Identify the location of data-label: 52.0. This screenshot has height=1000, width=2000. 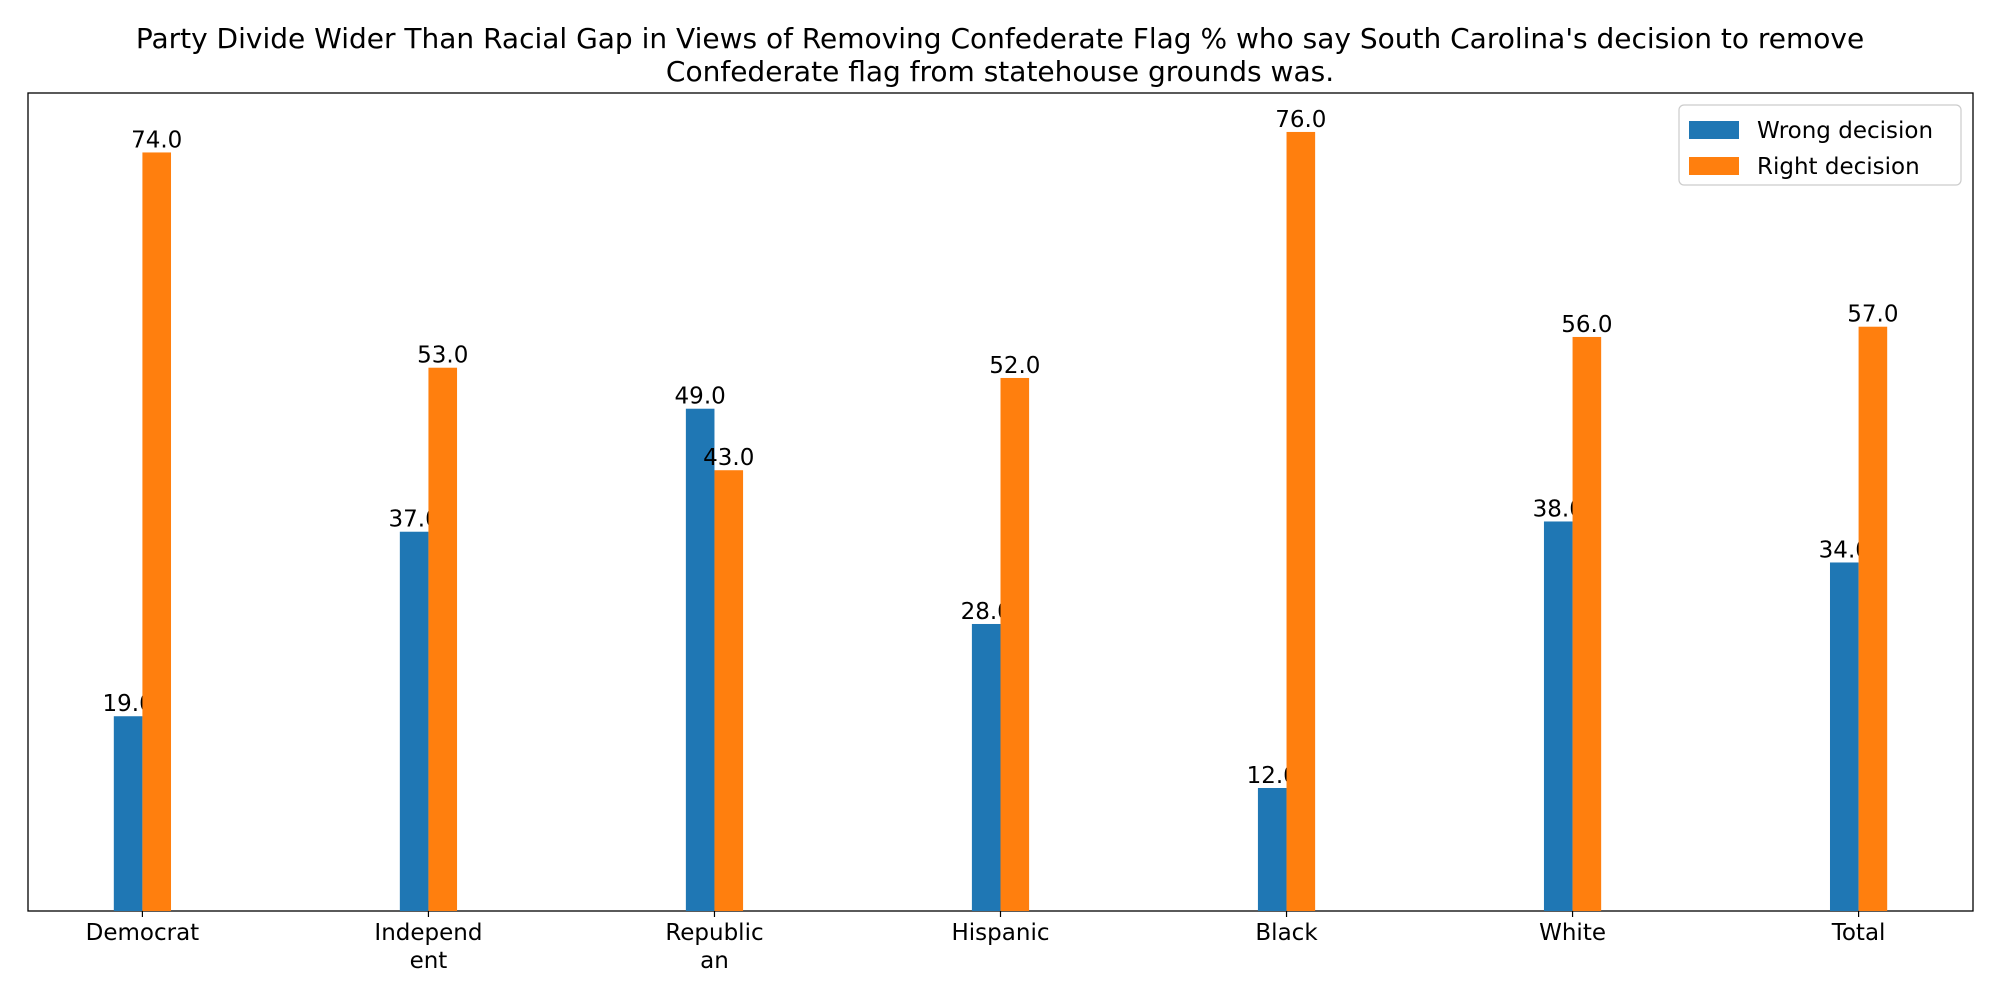
(1014, 366).